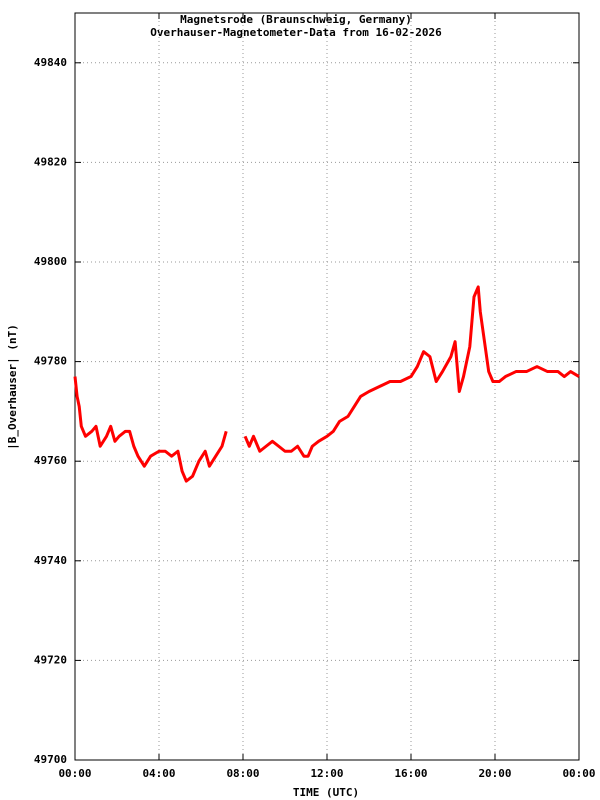 This screenshot has width=600, height=800. What do you see at coordinates (158, 773) in the screenshot?
I see `x-tick-label: 04:00` at bounding box center [158, 773].